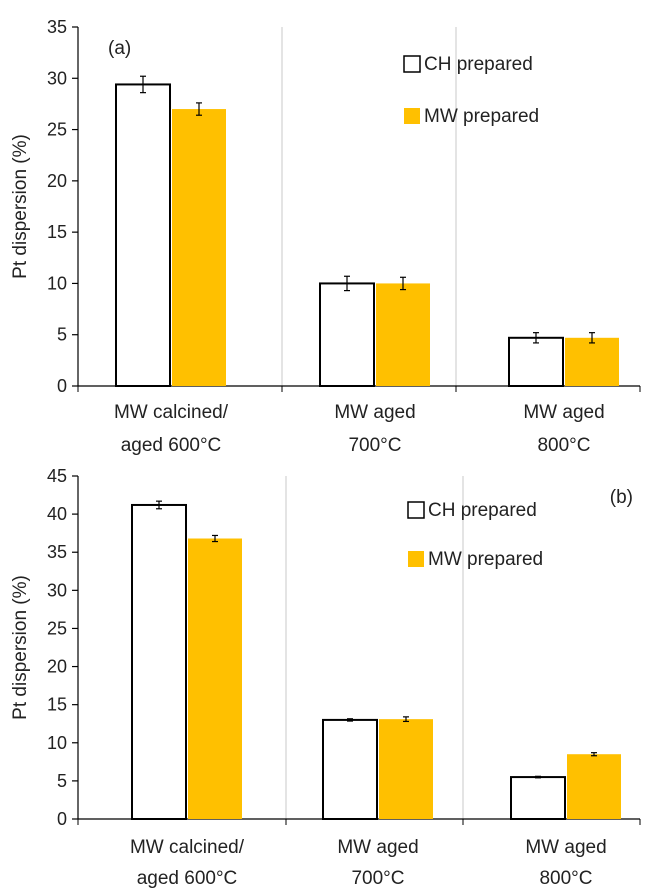  What do you see at coordinates (57, 514) in the screenshot?
I see `y-tick-label: 40` at bounding box center [57, 514].